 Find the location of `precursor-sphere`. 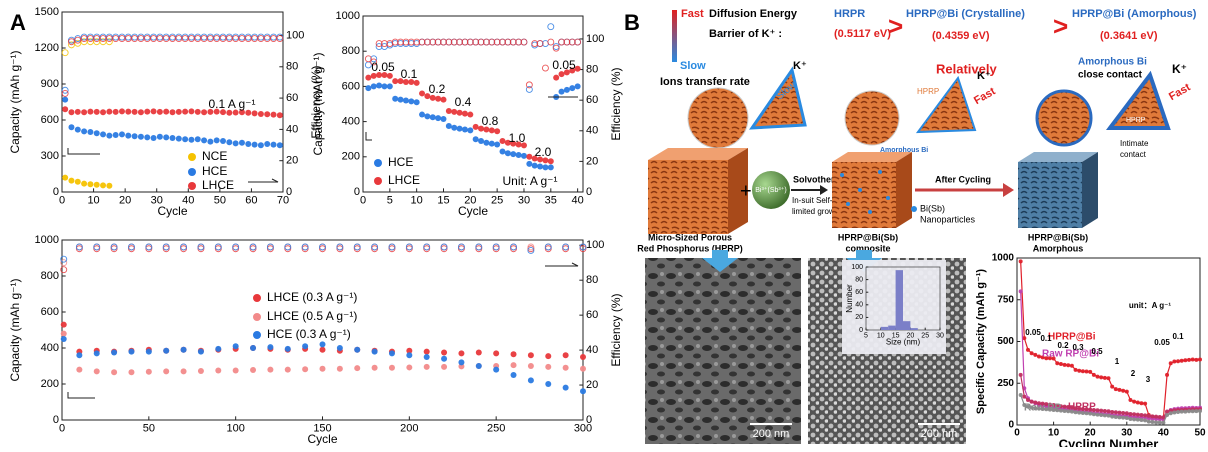

precursor-sphere is located at coordinates (771, 190).